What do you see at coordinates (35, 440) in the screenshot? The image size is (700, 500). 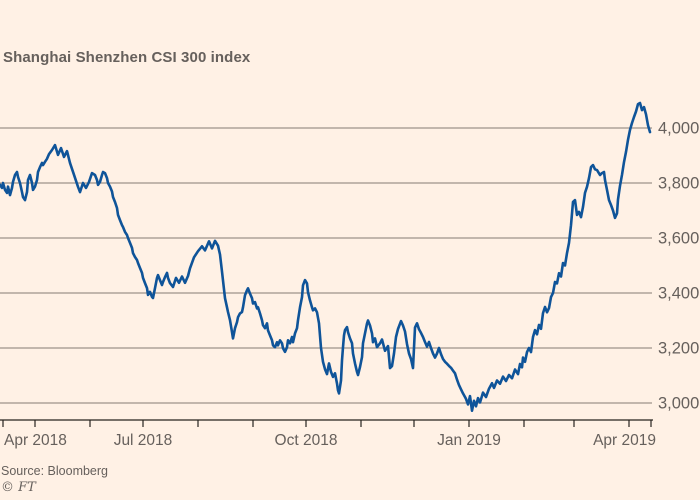 I see `x-tick-label: Apr 2018` at bounding box center [35, 440].